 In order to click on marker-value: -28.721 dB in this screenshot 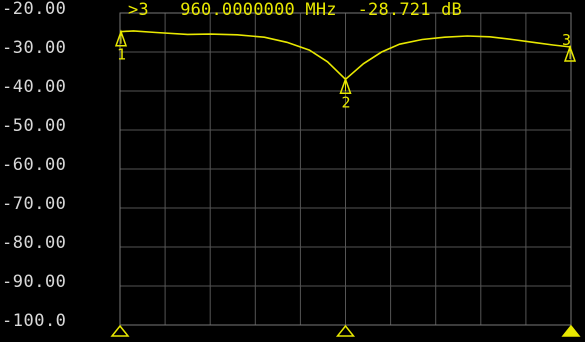, I will do `click(409, 10)`.